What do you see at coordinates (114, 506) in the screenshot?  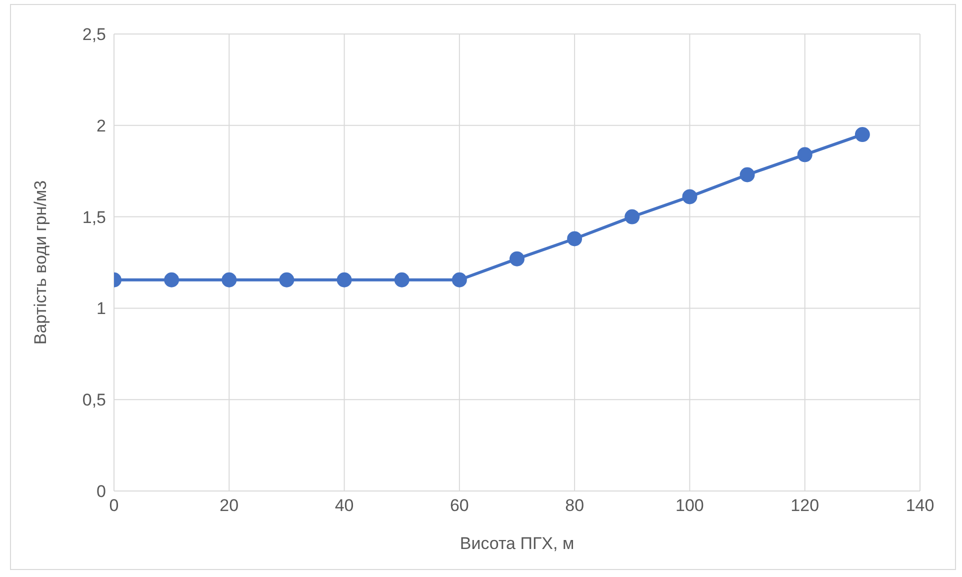 I see `x-tick-label: 0` at bounding box center [114, 506].